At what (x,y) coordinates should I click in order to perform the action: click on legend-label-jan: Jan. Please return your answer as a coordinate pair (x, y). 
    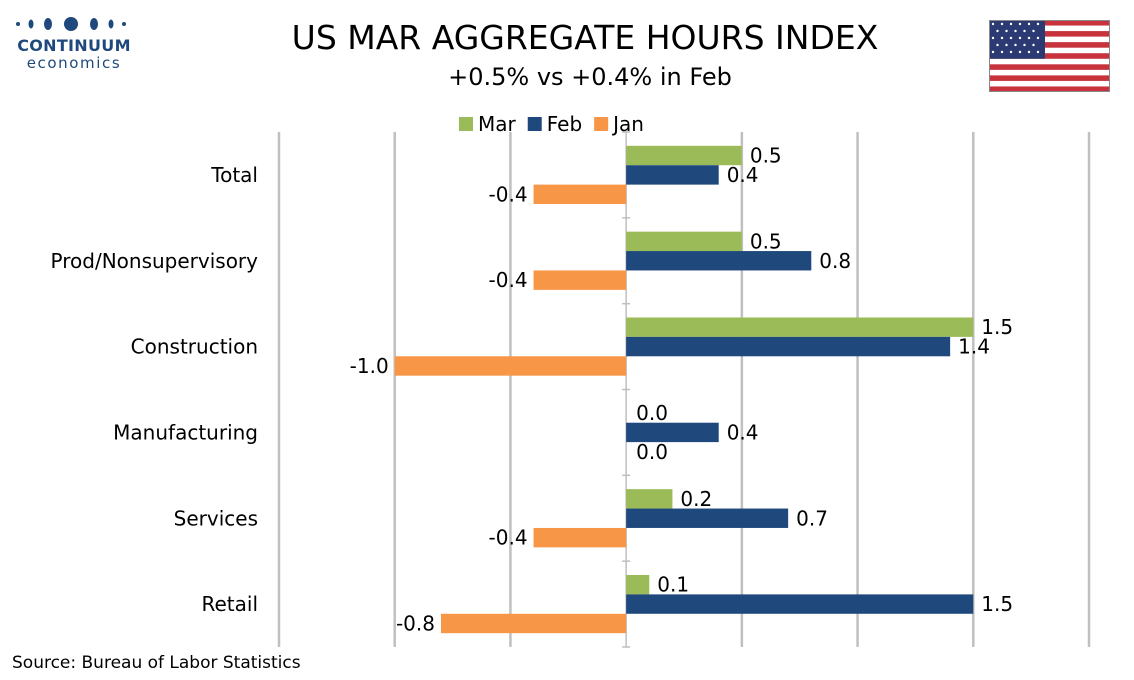
    Looking at the image, I should click on (627, 124).